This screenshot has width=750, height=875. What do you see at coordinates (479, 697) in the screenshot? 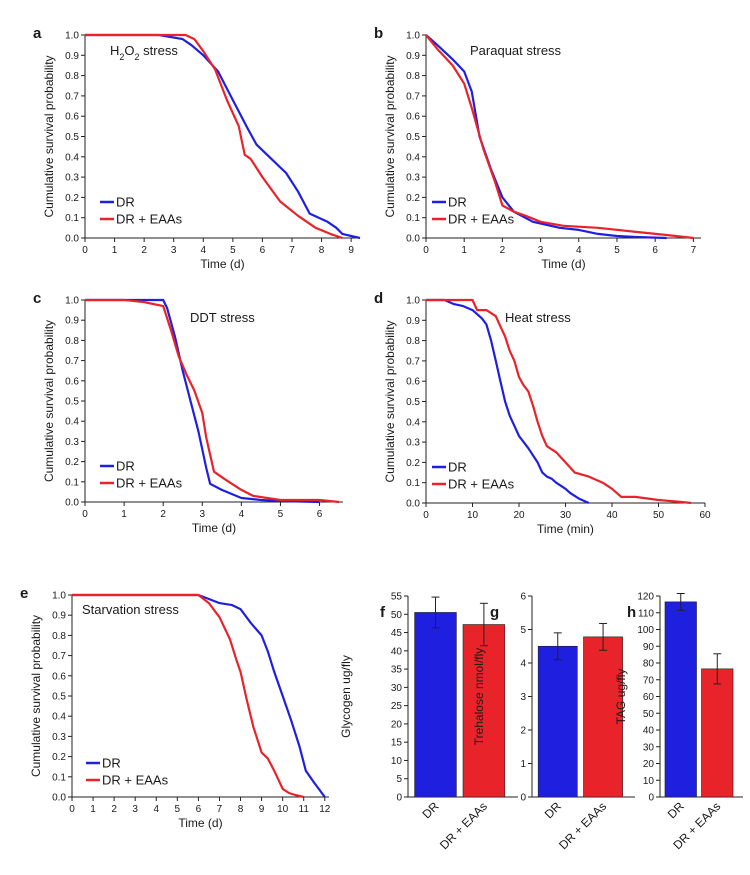
I see `y-axis-title: Trehalose nmol/fly` at bounding box center [479, 697].